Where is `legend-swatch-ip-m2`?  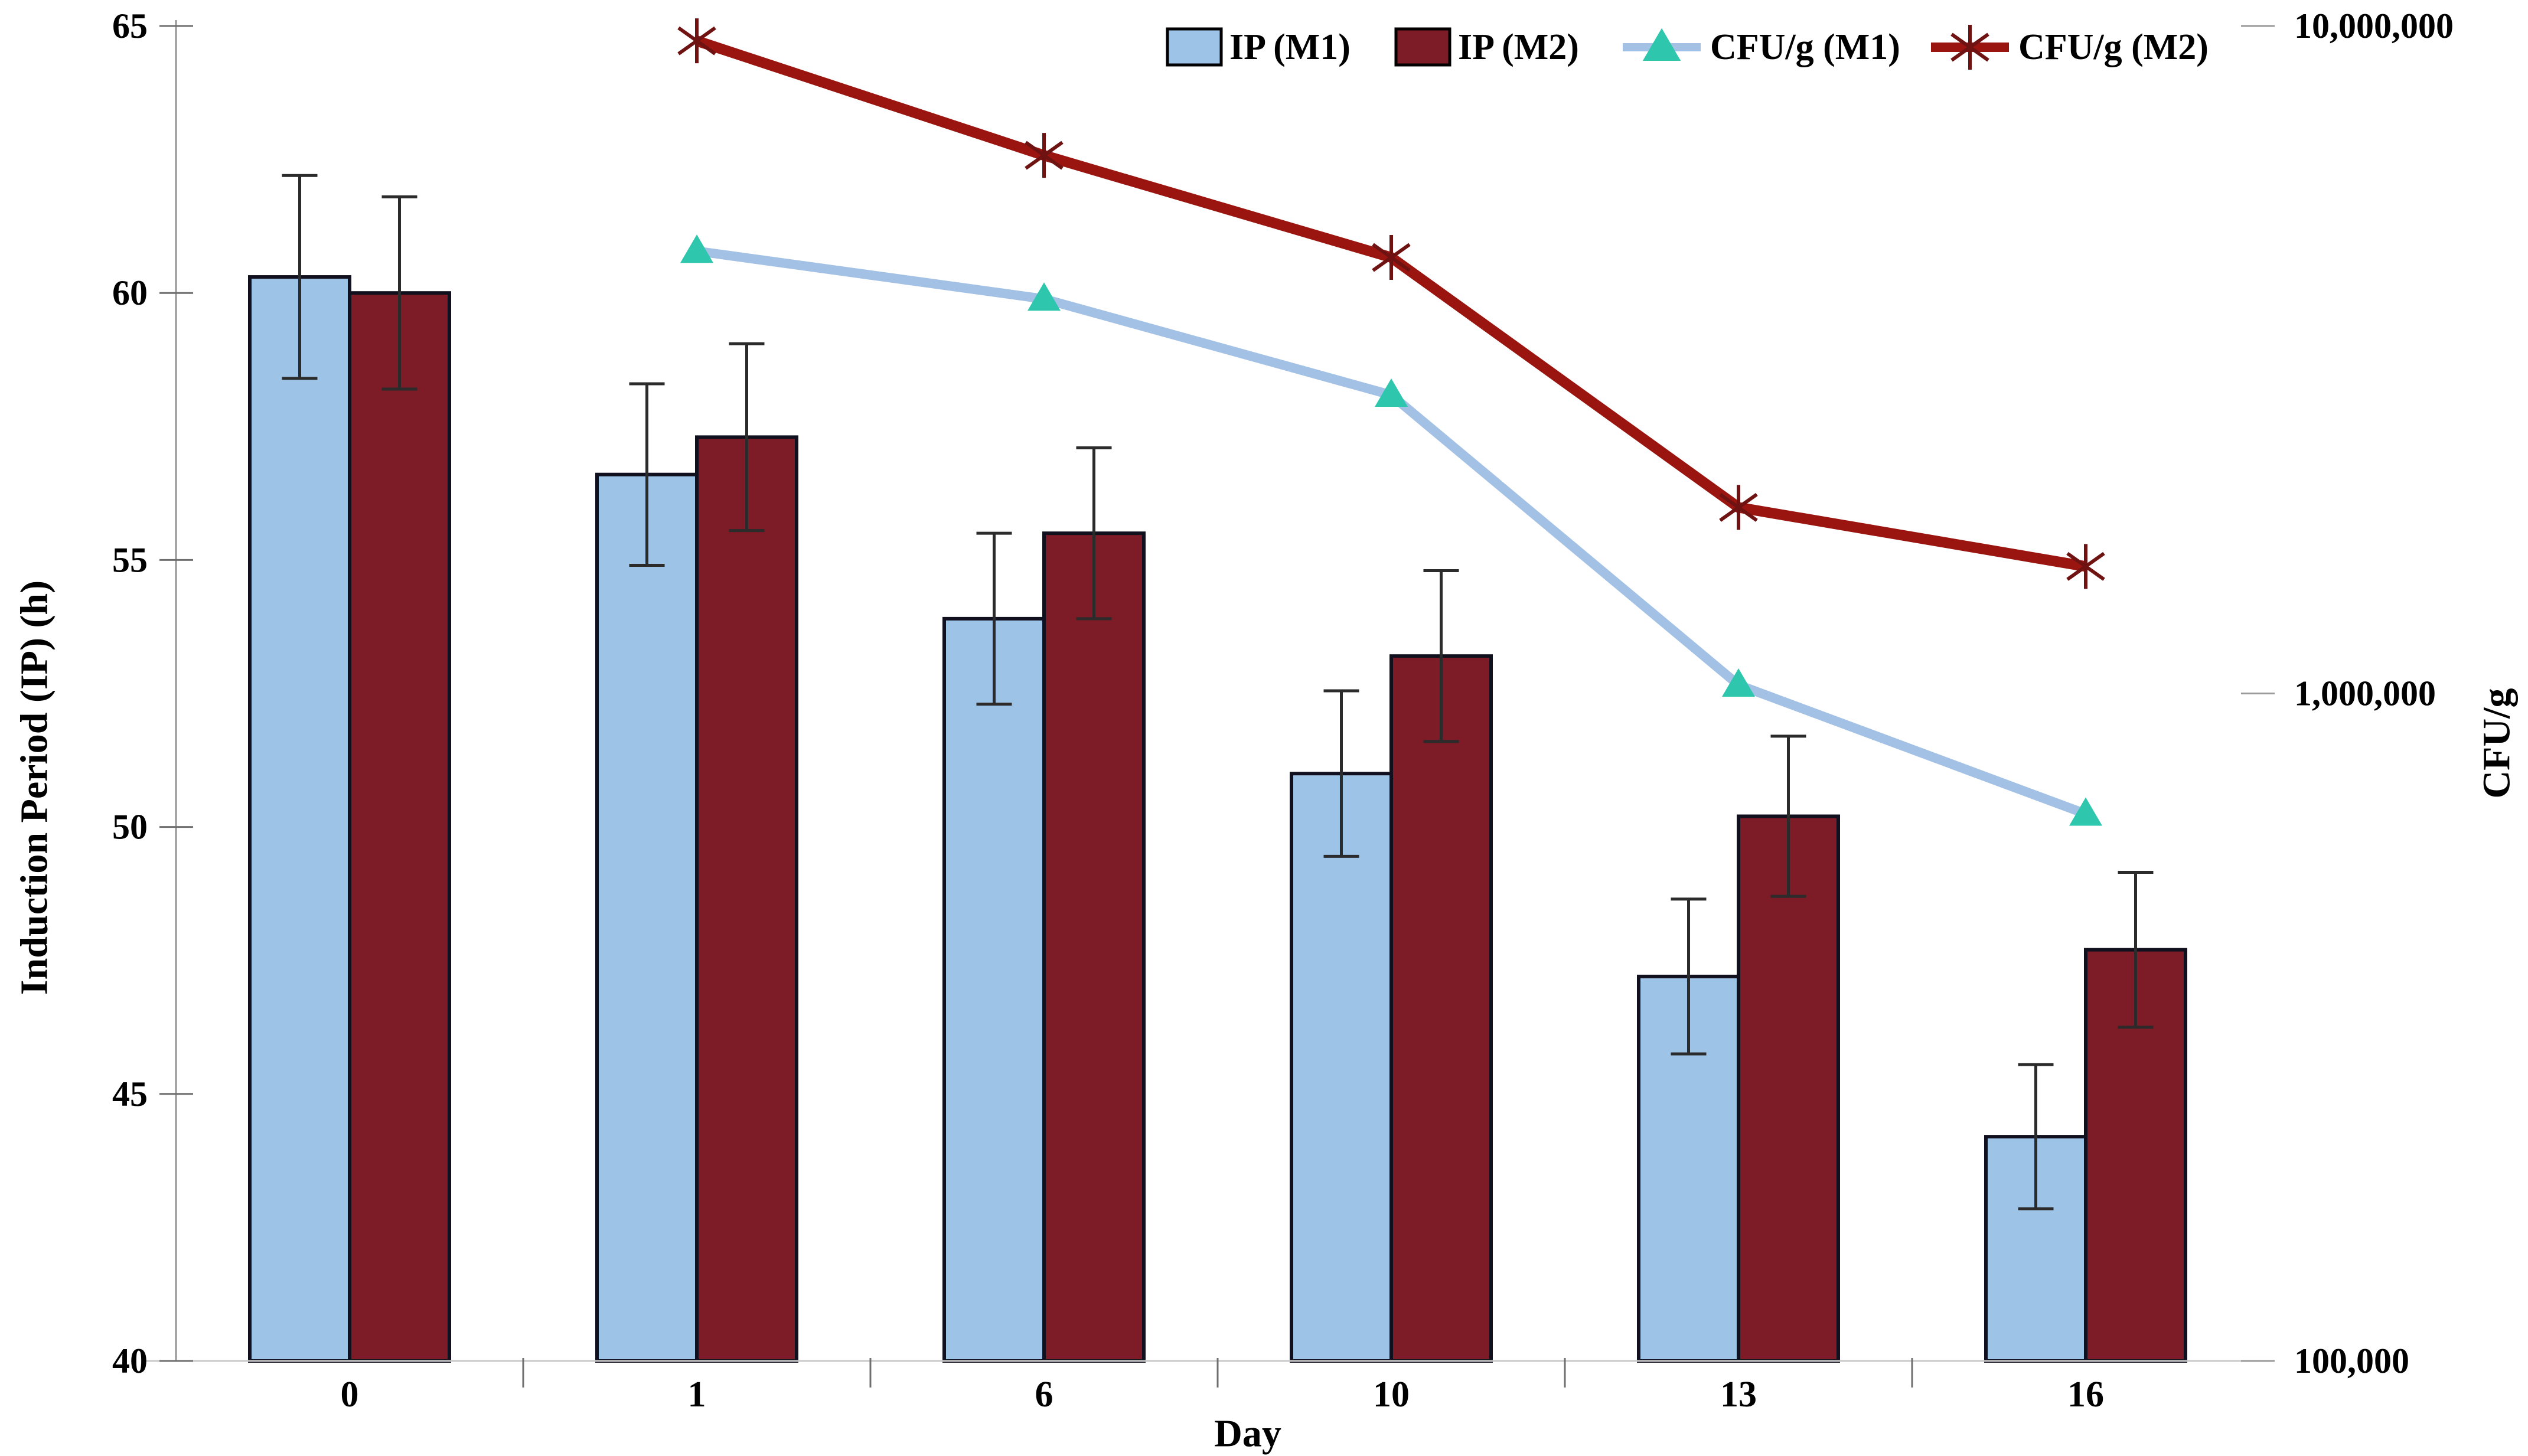
legend-swatch-ip-m2 is located at coordinates (1422, 47).